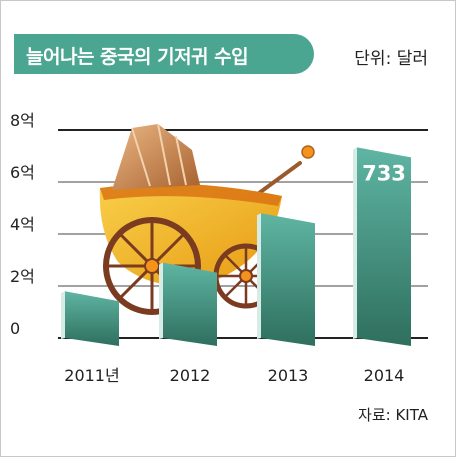  Describe the element at coordinates (384, 173) in the screenshot. I see `bar-value-label: 733` at that location.